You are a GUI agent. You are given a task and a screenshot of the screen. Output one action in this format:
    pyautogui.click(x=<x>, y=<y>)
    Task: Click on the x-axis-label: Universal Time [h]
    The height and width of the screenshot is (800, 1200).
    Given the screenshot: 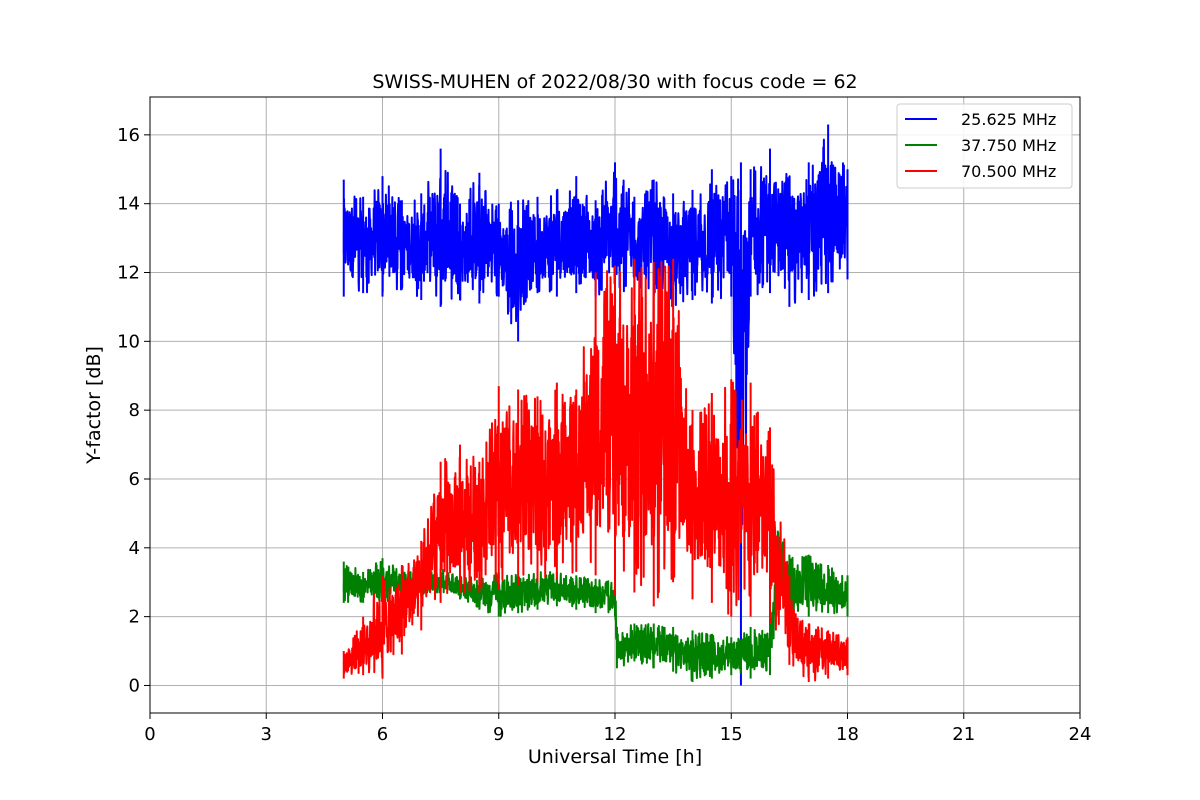 What is the action you would take?
    pyautogui.click(x=615, y=757)
    